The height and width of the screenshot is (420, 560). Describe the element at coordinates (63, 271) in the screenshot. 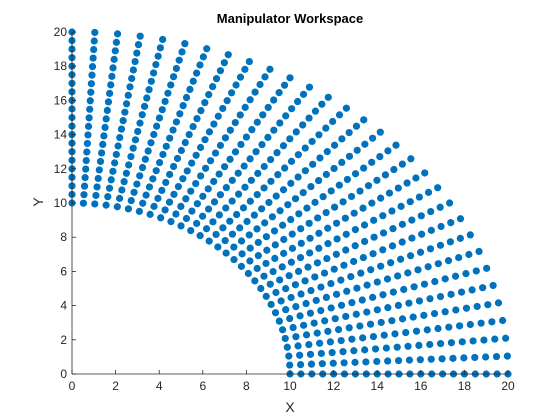

I see `y-tick-label: 6` at that location.